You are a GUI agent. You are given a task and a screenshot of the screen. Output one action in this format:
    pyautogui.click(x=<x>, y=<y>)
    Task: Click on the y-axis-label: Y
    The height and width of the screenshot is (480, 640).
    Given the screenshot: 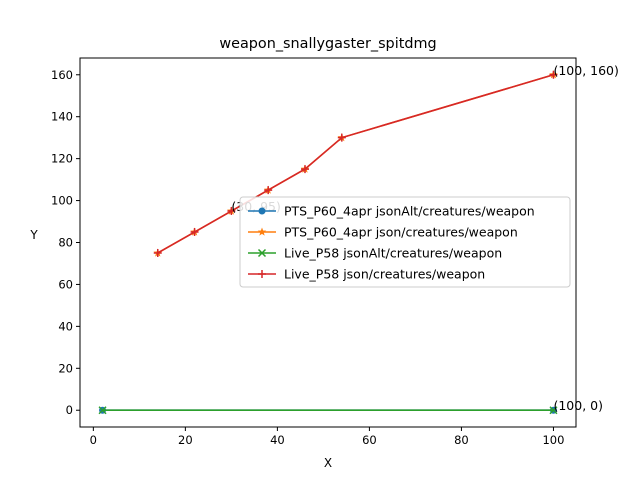 What is the action you would take?
    pyautogui.click(x=33, y=235)
    